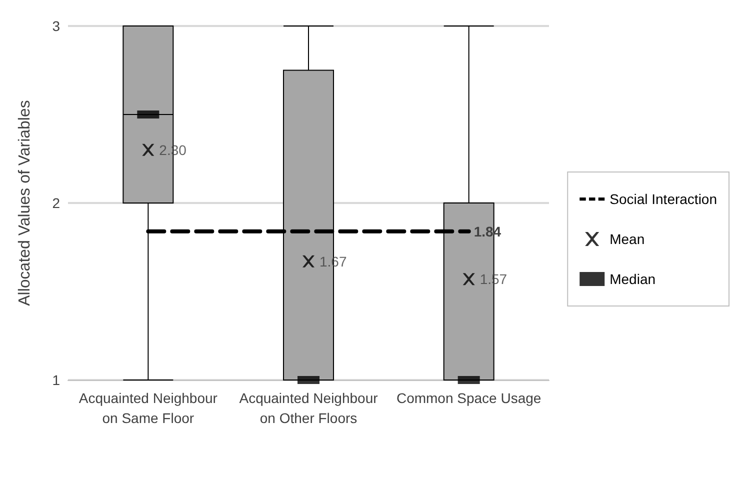 The height and width of the screenshot is (478, 742). Describe the element at coordinates (56, 203) in the screenshot. I see `y-tick-label: 2` at that location.